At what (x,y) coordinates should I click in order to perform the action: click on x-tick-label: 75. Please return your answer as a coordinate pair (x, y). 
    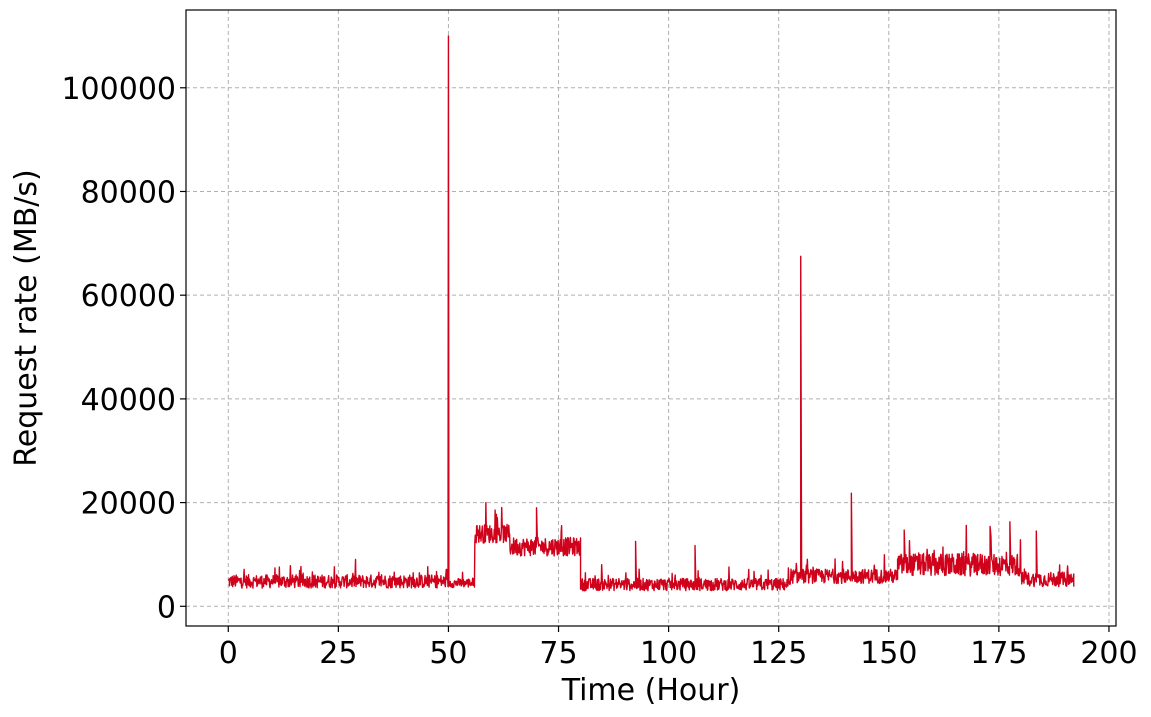
    Looking at the image, I should click on (558, 653).